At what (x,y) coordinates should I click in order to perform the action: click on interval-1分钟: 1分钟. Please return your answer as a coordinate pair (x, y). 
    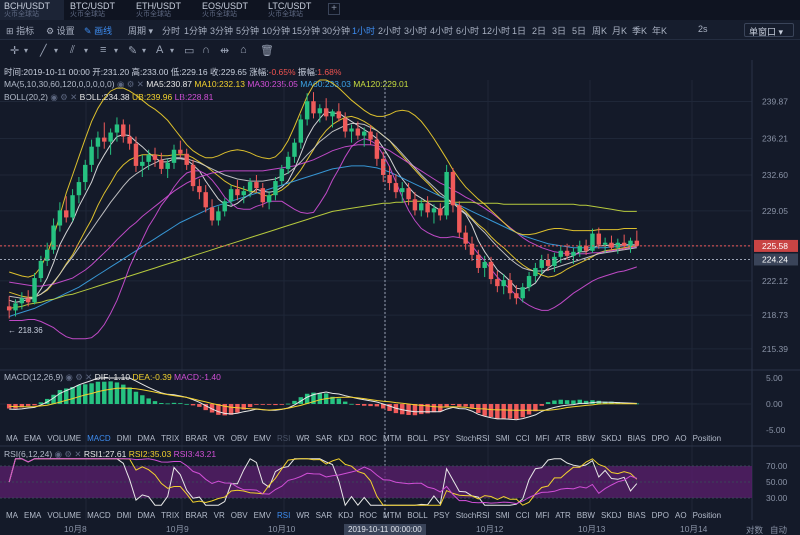
    Looking at the image, I should click on (196, 31).